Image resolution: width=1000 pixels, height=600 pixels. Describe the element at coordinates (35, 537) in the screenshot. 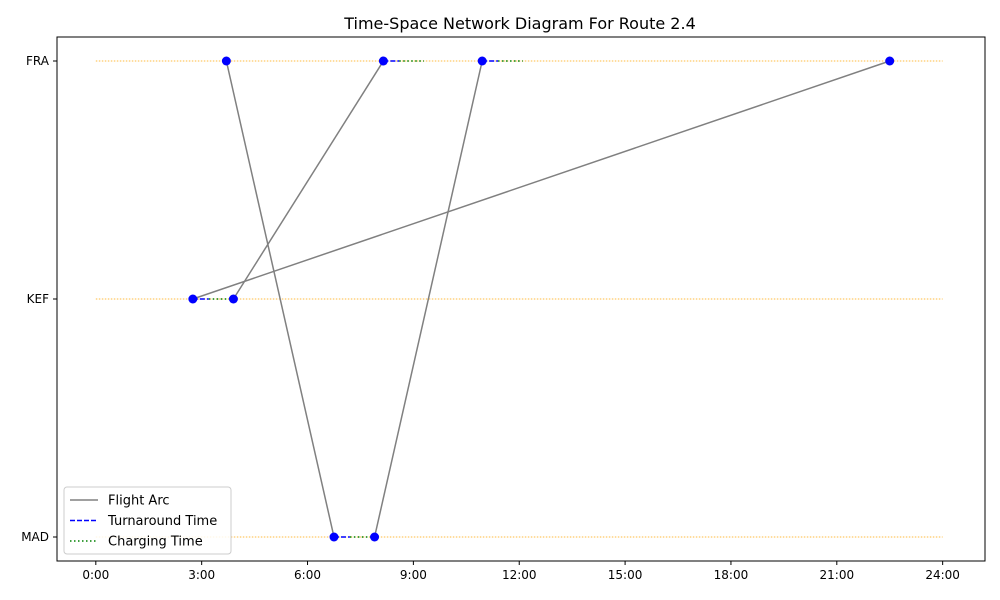

I see `y-tick-label-mad: MAD` at that location.